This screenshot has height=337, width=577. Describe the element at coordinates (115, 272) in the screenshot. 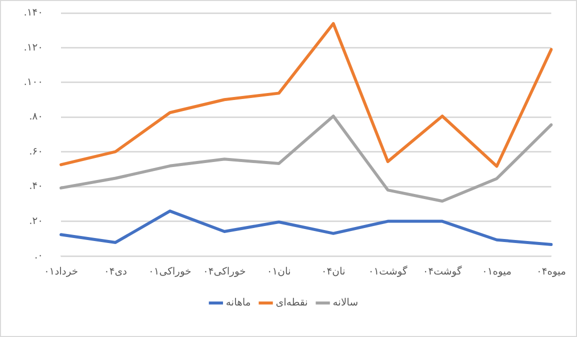

I see `x-tick-label: دی۰۴` at that location.